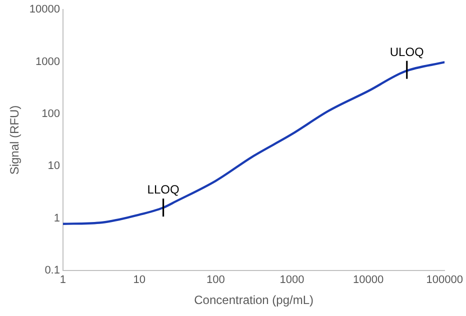 Image resolution: width=466 pixels, height=316 pixels. What do you see at coordinates (254, 300) in the screenshot?
I see `x-axis-title: Concentration (pg/mL)` at bounding box center [254, 300].